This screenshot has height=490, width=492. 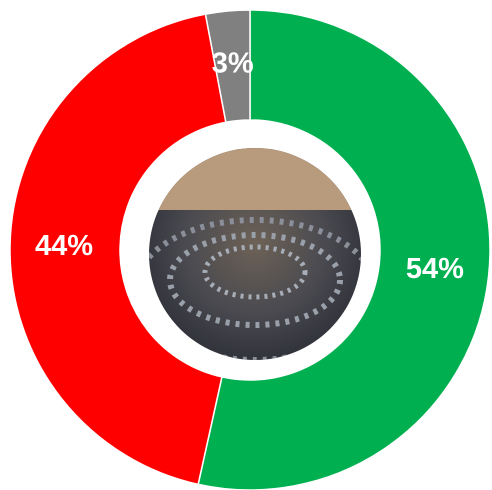 I want to click on value-label: 54%, so click(x=435, y=269).